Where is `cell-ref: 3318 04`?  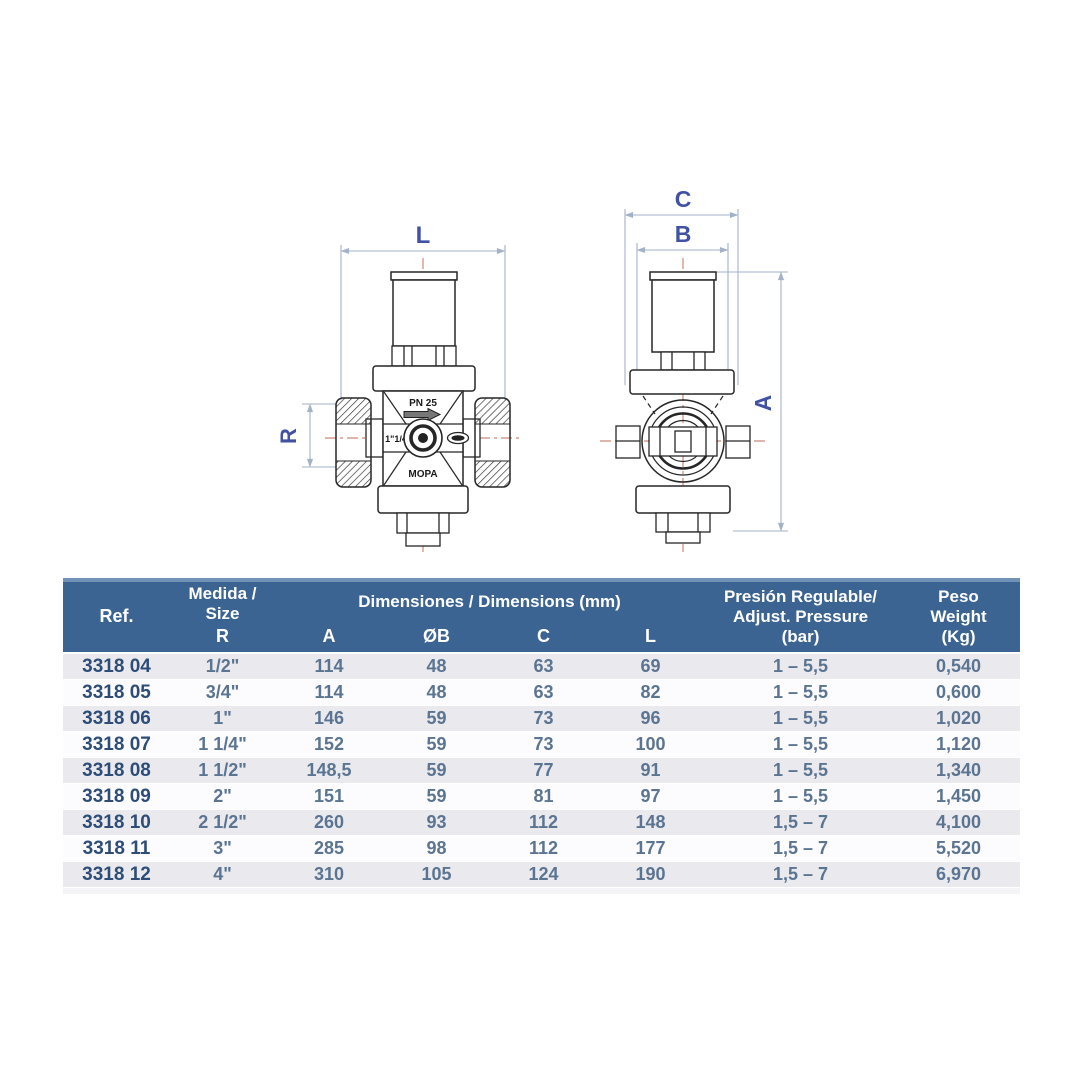
cell-ref: 3318 04 is located at coordinates (116, 666).